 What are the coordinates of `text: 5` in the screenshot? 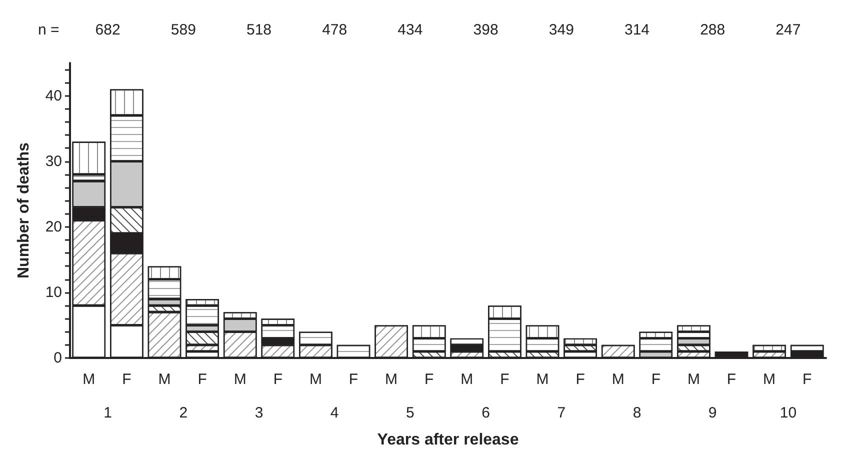 It's located at (410, 413).